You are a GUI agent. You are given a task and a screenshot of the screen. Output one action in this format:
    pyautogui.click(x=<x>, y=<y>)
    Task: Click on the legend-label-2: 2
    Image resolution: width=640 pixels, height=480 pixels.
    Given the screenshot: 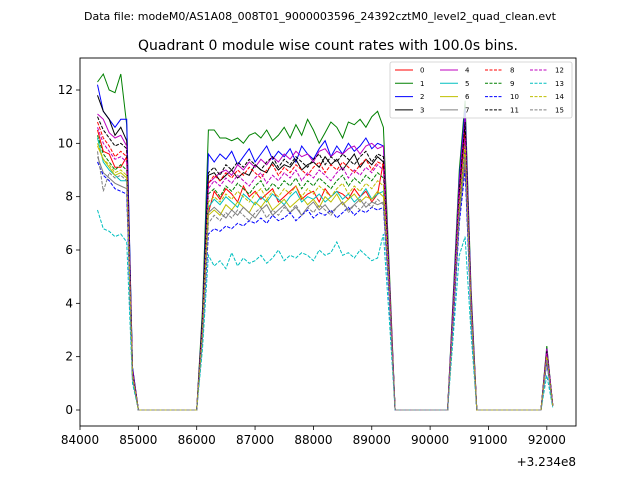 What is the action you would take?
    pyautogui.click(x=422, y=97)
    